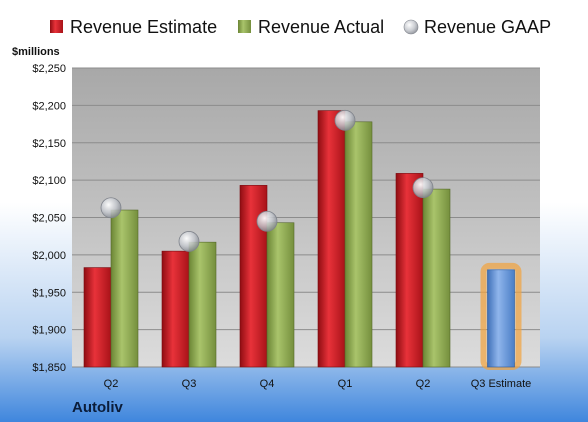 Image resolution: width=588 pixels, height=422 pixels. What do you see at coordinates (143, 27) in the screenshot?
I see `legend-label: Revenue Estimate` at bounding box center [143, 27].